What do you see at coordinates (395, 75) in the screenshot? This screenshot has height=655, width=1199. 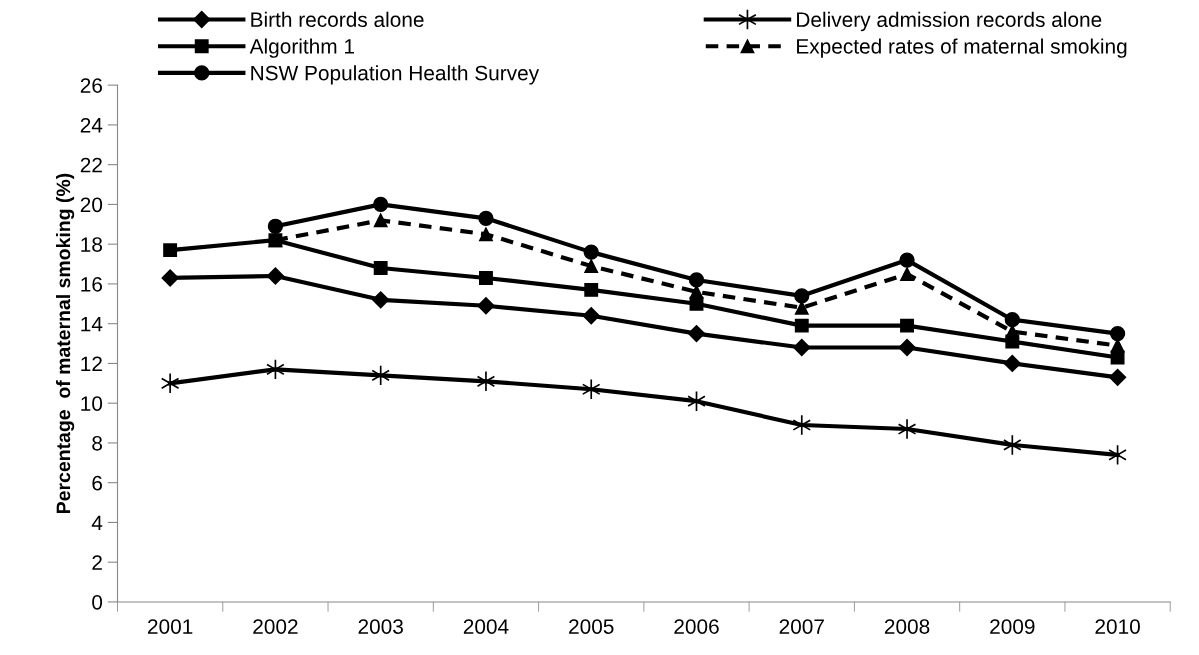 I see `legend-label: NSW Population Health Survey` at bounding box center [395, 75].